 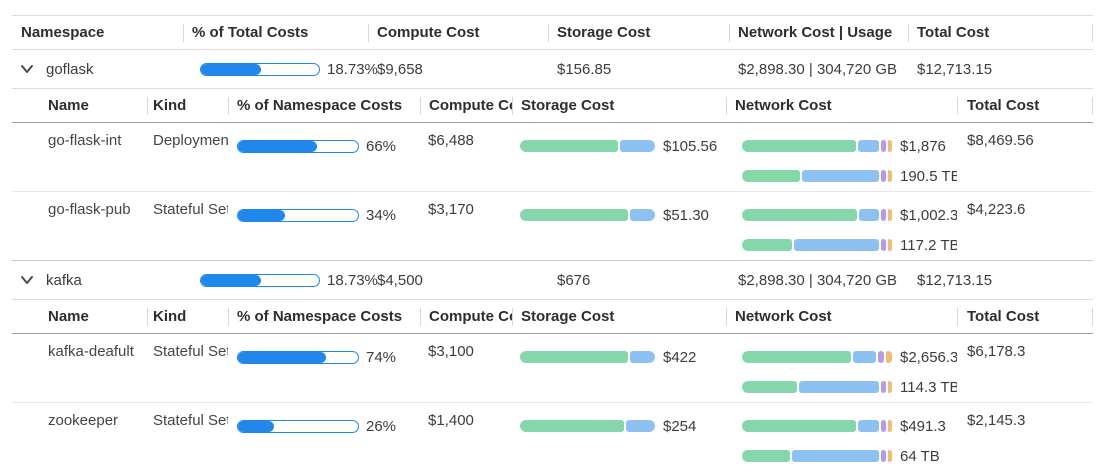 I want to click on workload-pct-line: 26%, so click(x=328, y=426).